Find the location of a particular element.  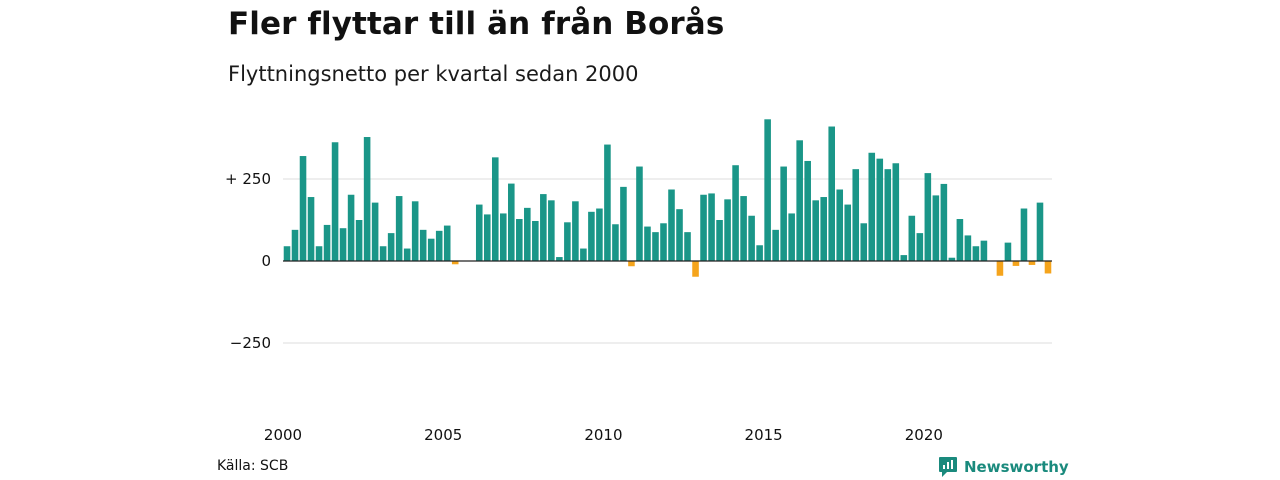

y-tick-label: 0 is located at coordinates (266, 261).